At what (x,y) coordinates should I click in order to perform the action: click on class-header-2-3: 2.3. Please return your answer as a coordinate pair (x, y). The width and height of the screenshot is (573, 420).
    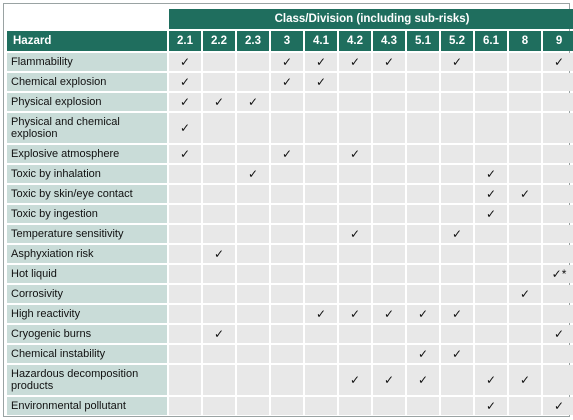
    Looking at the image, I should click on (253, 41).